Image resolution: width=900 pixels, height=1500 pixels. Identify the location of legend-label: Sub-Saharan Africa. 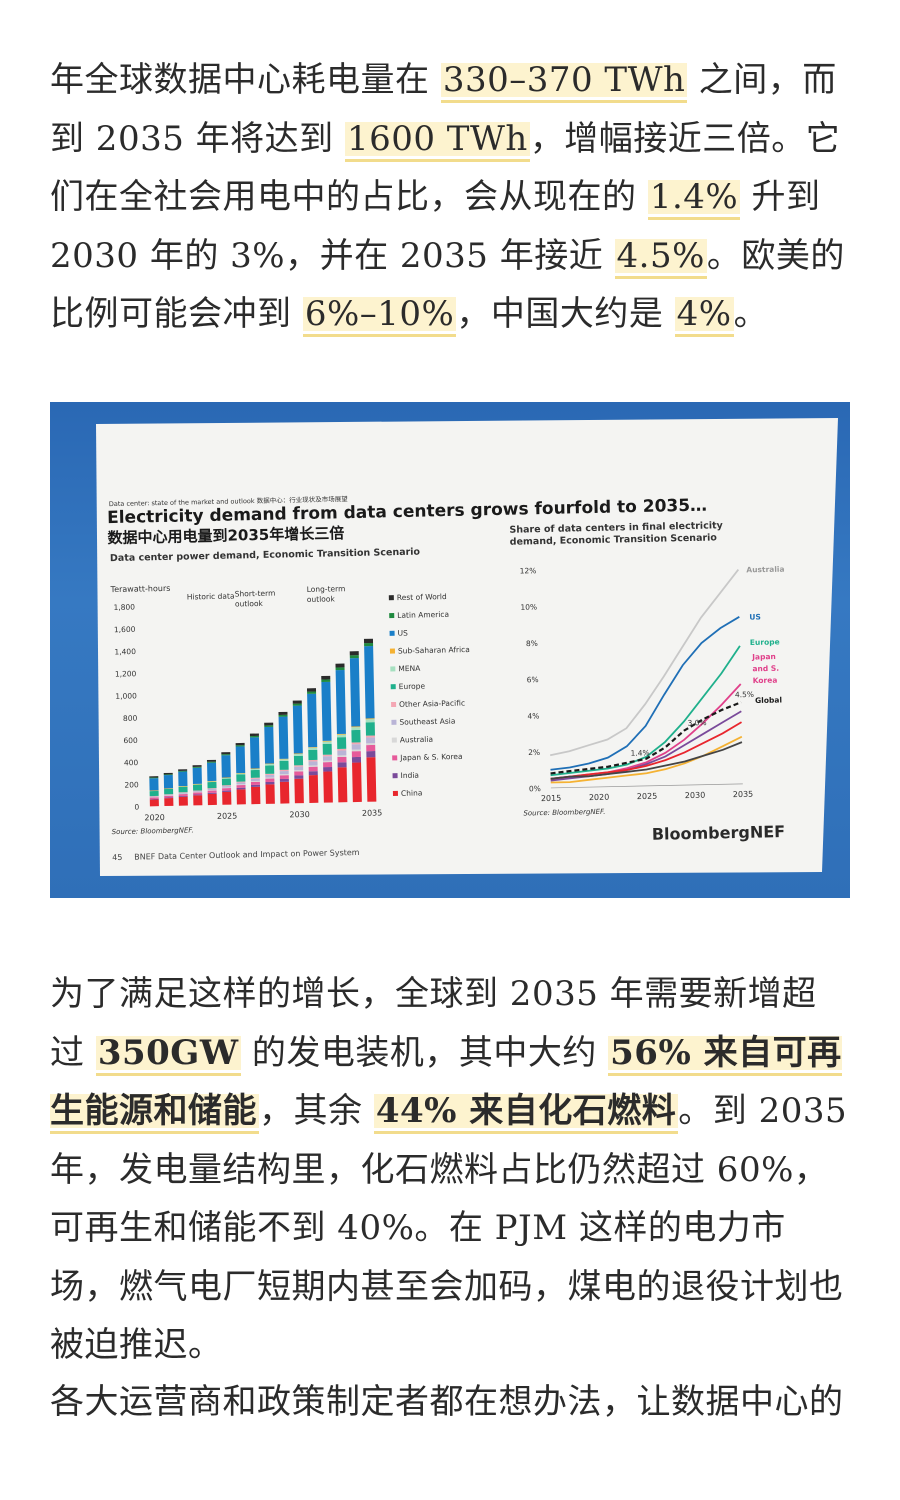
(434, 650).